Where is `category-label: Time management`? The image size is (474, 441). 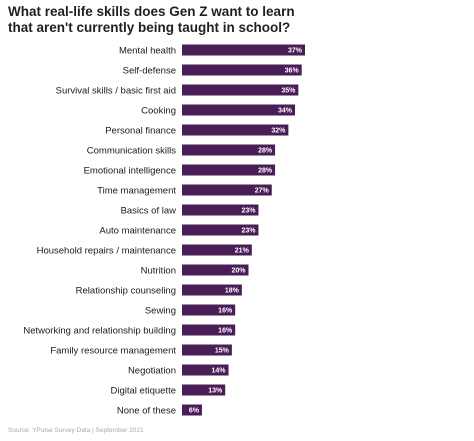
category-label: Time management is located at coordinates (136, 191).